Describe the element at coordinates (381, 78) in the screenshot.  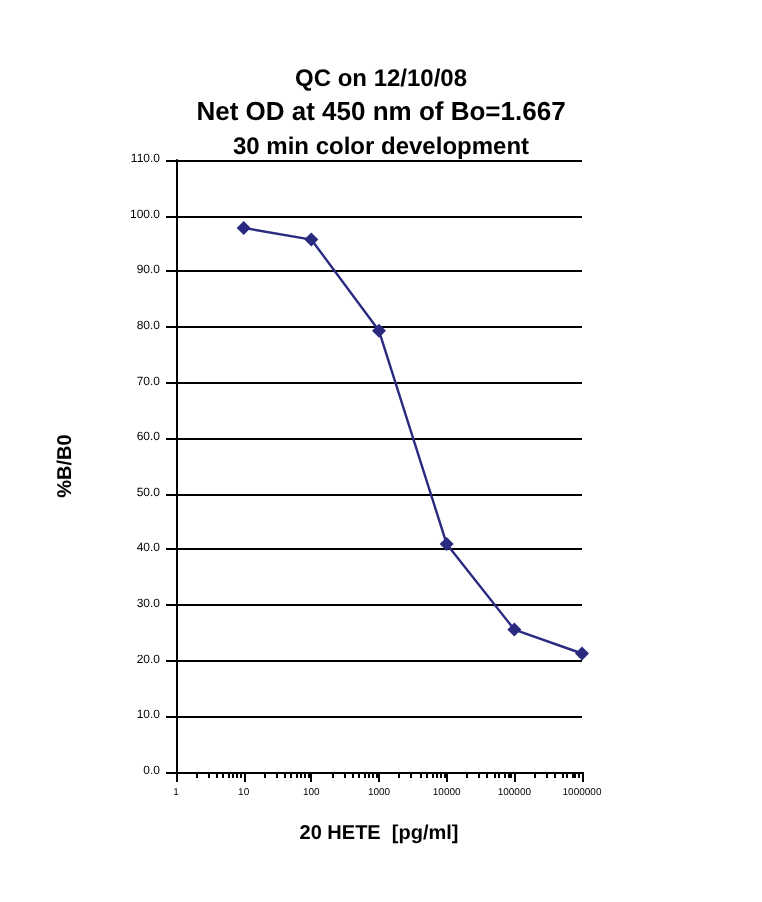
I see `chart-title: QC on 12/10/08` at that location.